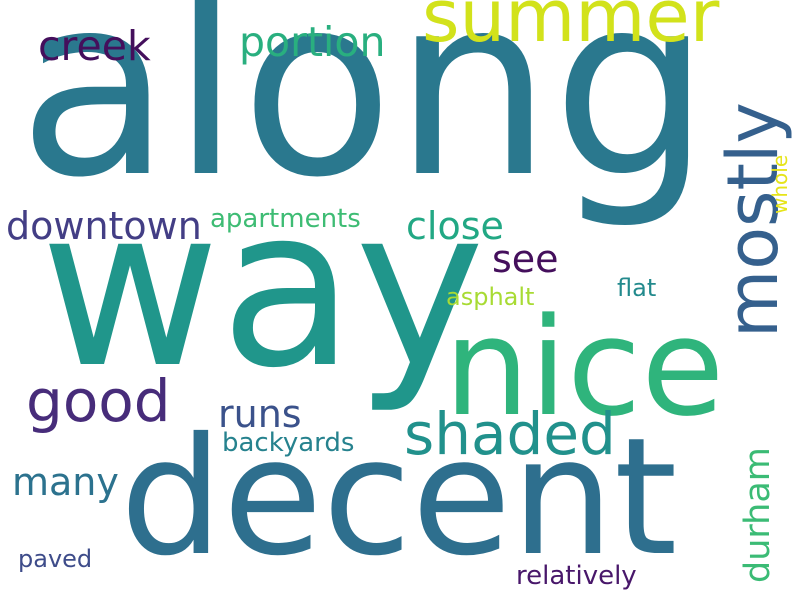 The image size is (800, 600). What do you see at coordinates (94, 46) in the screenshot?
I see `word-creek: creek` at bounding box center [94, 46].